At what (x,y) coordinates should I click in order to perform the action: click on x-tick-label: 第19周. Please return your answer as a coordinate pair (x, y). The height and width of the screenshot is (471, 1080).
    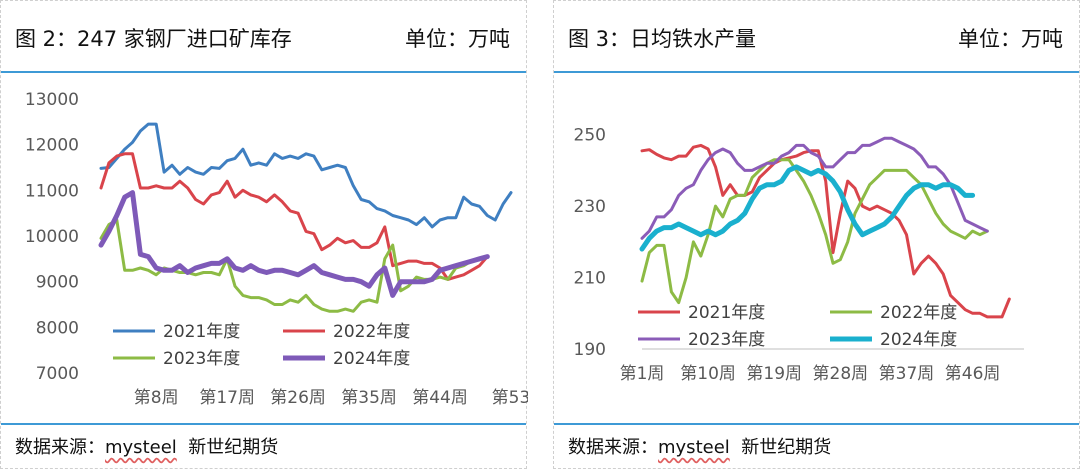
    Looking at the image, I should click on (774, 374).